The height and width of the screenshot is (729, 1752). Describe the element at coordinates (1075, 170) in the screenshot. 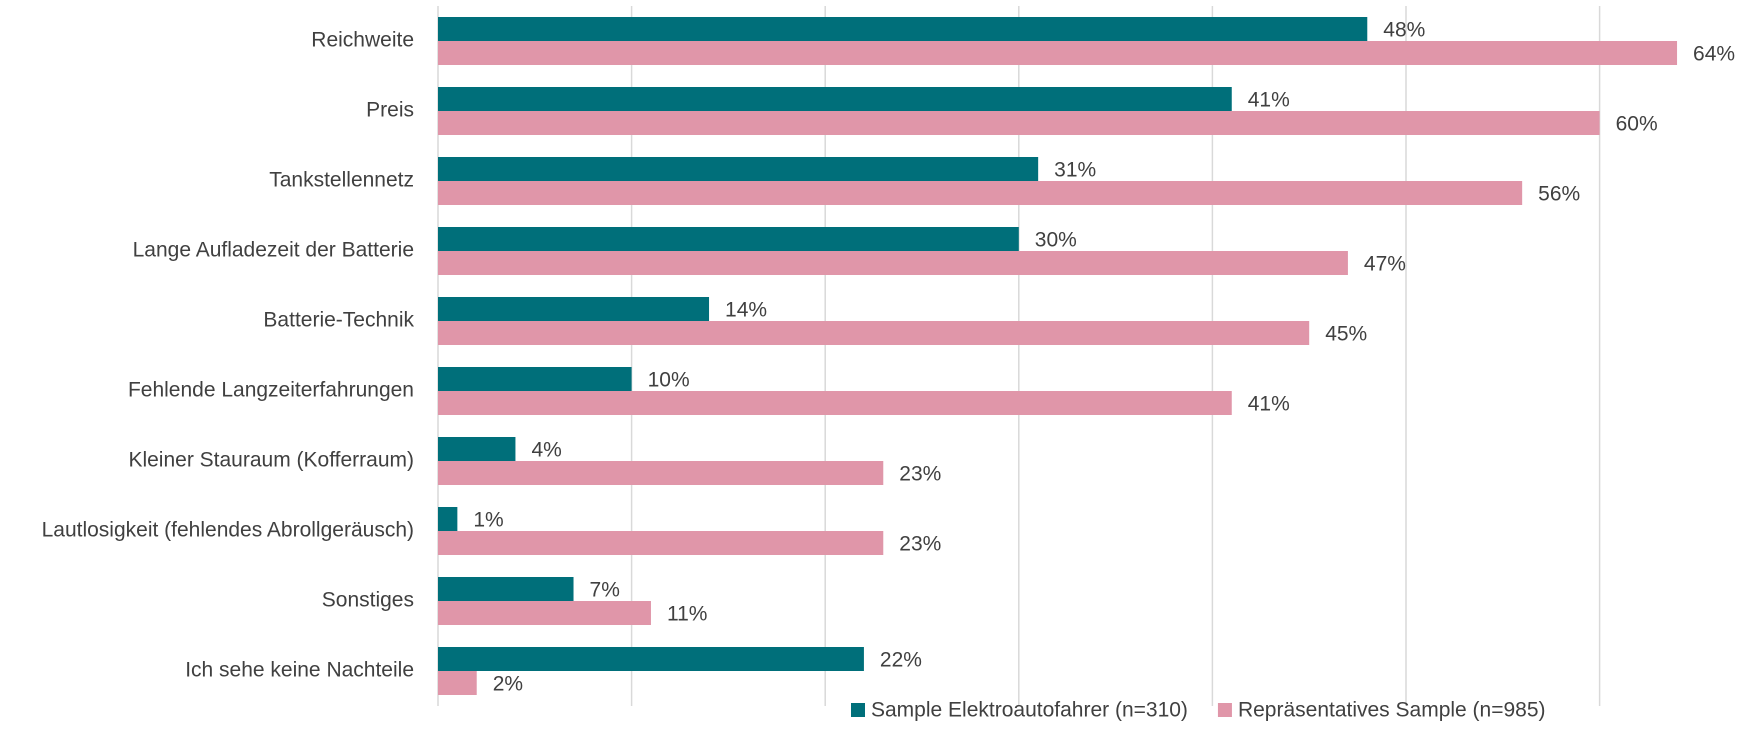

I see `value-label: 31%` at that location.